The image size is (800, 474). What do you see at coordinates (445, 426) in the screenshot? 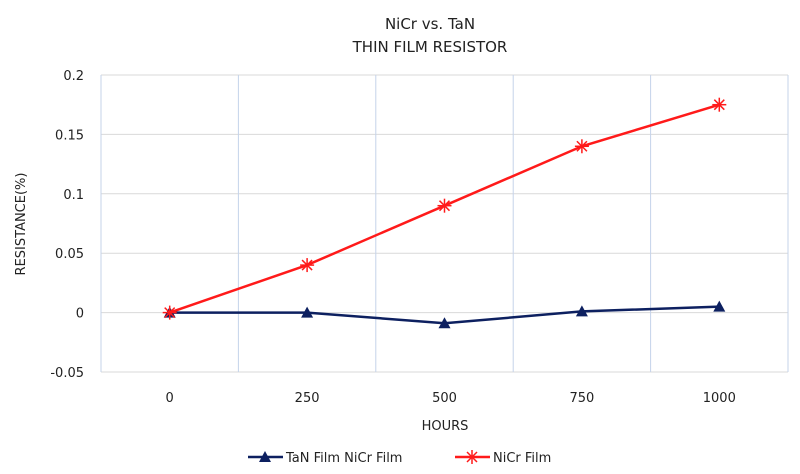
I see `x-axis-label: HOURS` at bounding box center [445, 426].